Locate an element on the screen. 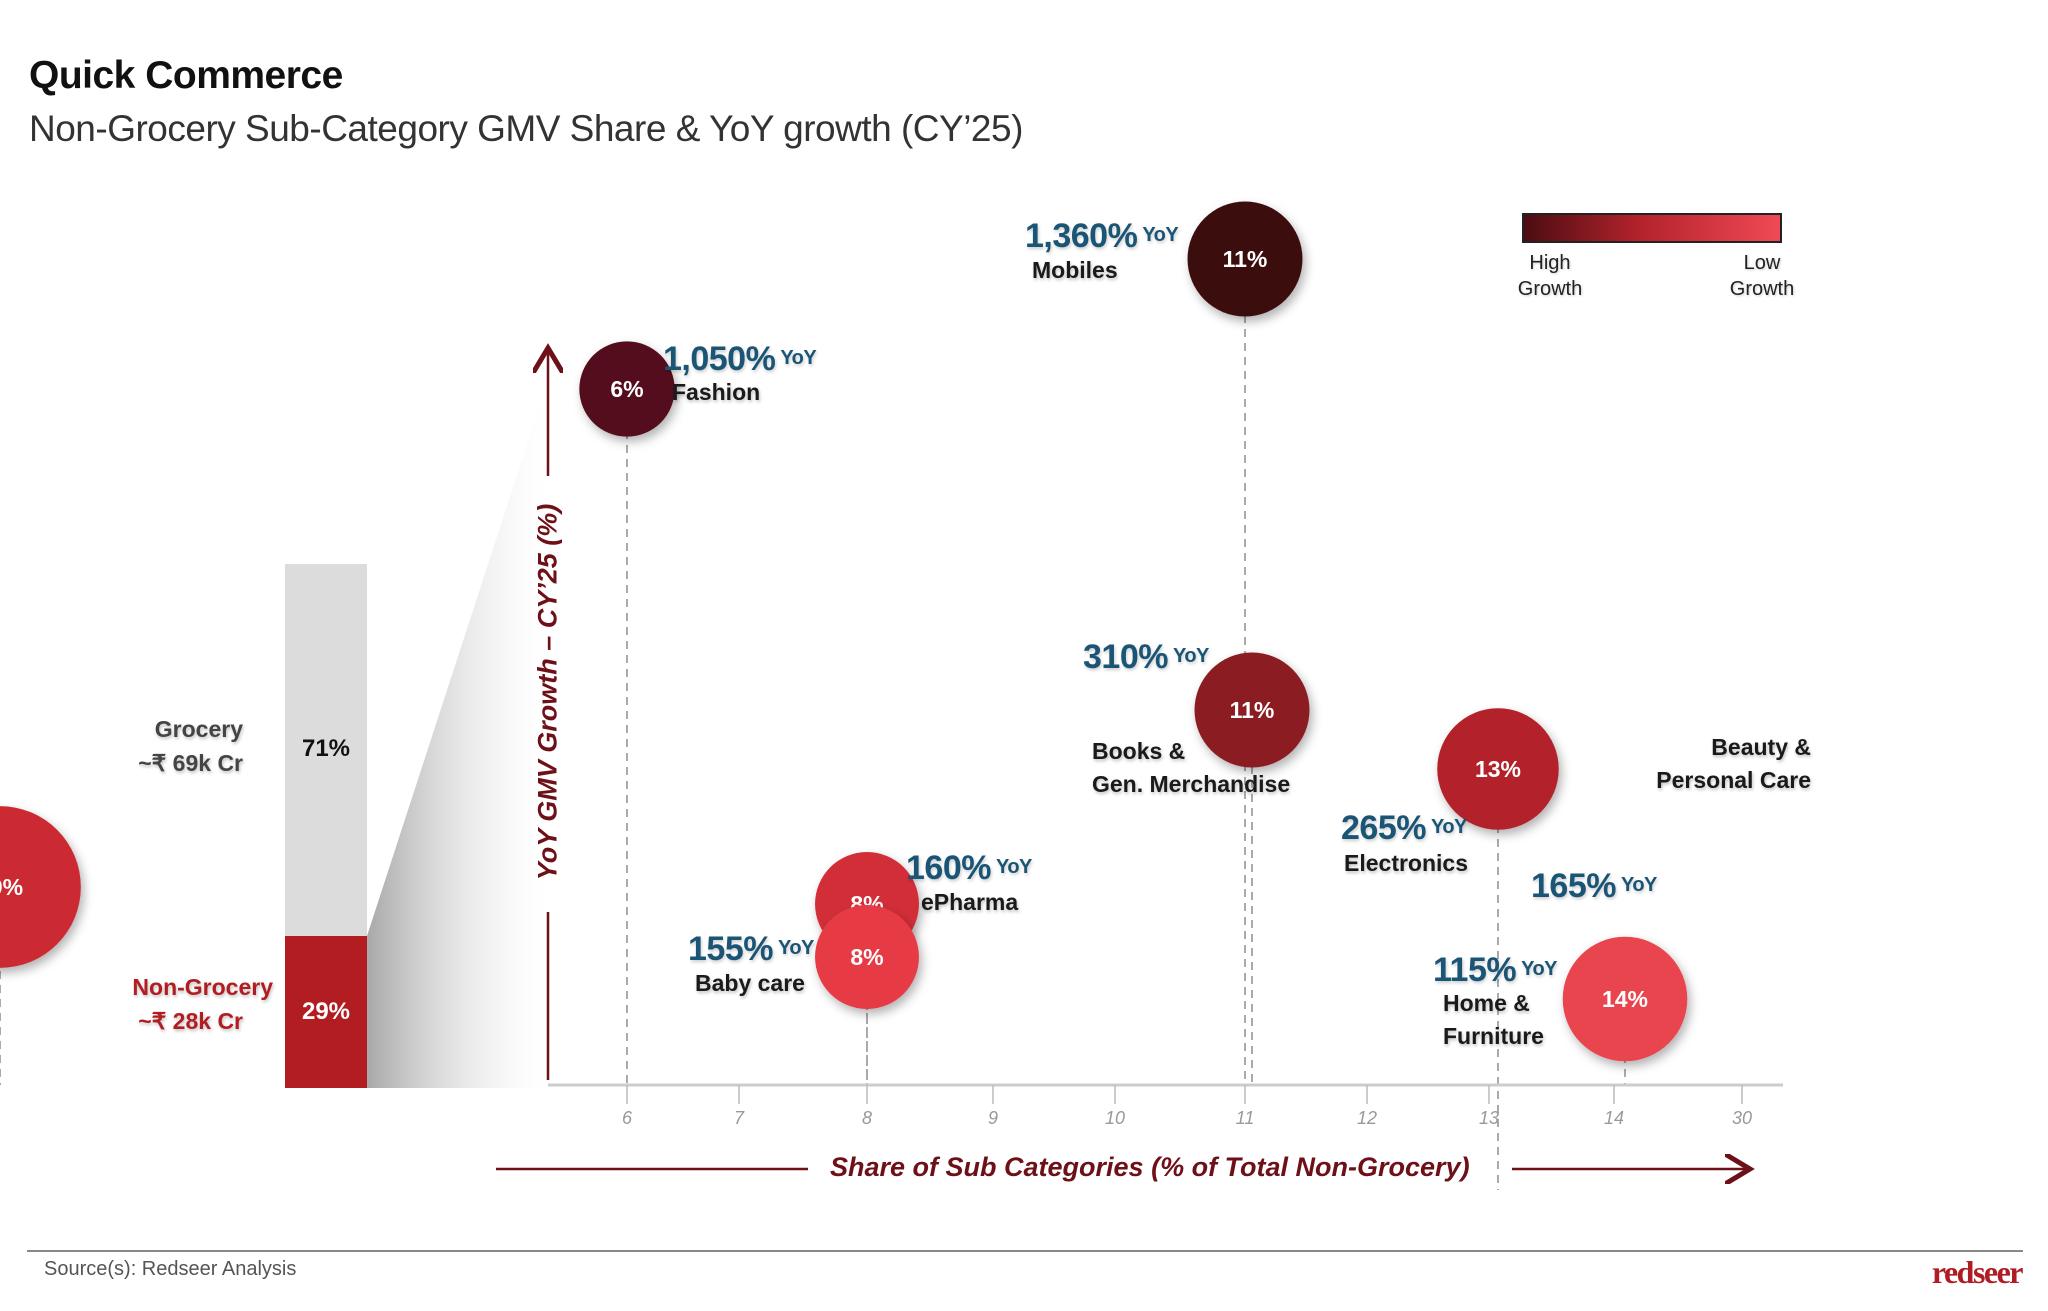 The image size is (2048, 1311). growth-label: 1,050% YoY is located at coordinates (740, 358).